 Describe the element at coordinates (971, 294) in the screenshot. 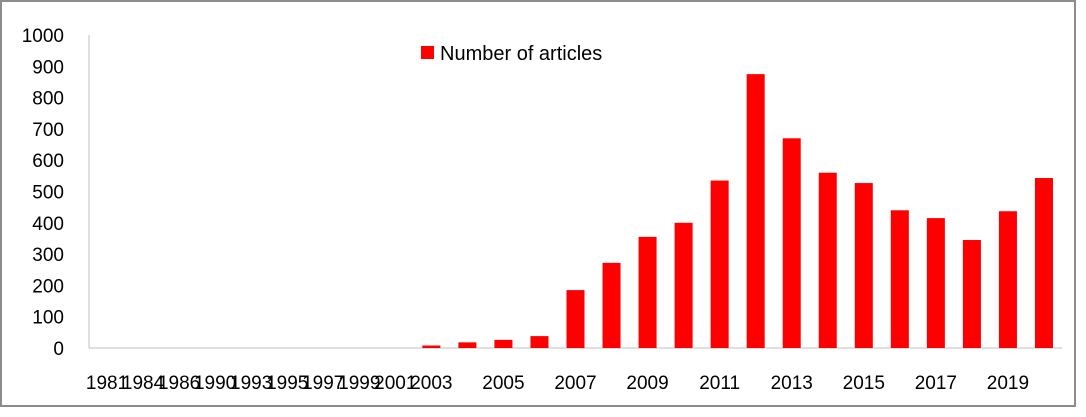

I see `bar-2018` at that location.